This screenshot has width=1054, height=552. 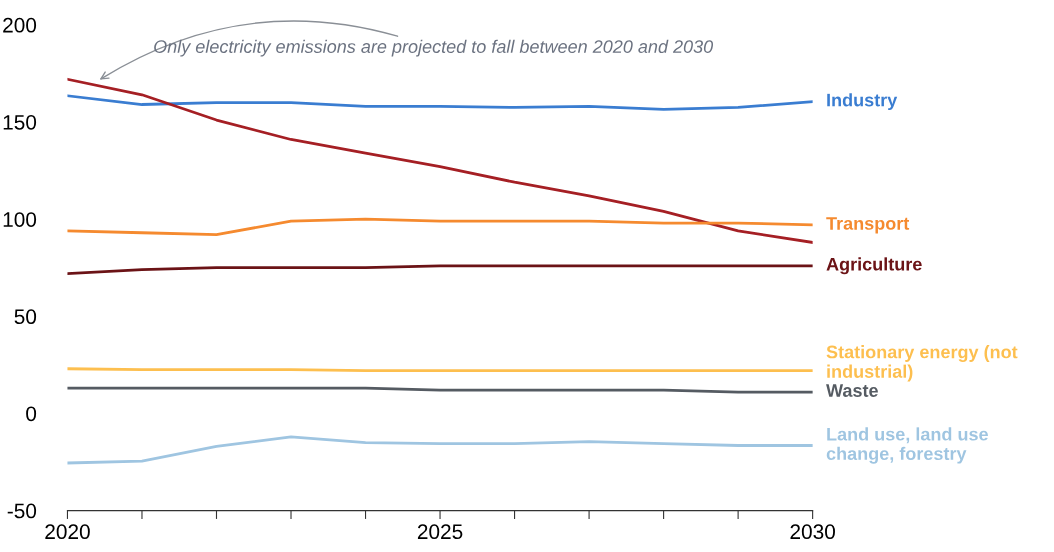 What do you see at coordinates (434, 48) in the screenshot?
I see `annotation: Only electricity emissions are projected to fall between 2020 and 2030` at bounding box center [434, 48].